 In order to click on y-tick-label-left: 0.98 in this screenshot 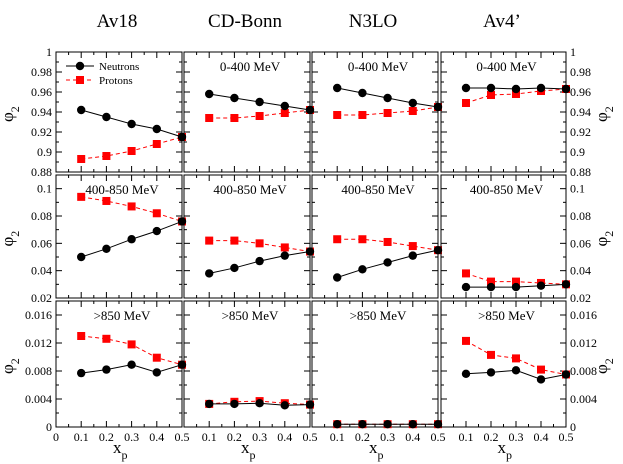, I will do `click(41, 72)`.